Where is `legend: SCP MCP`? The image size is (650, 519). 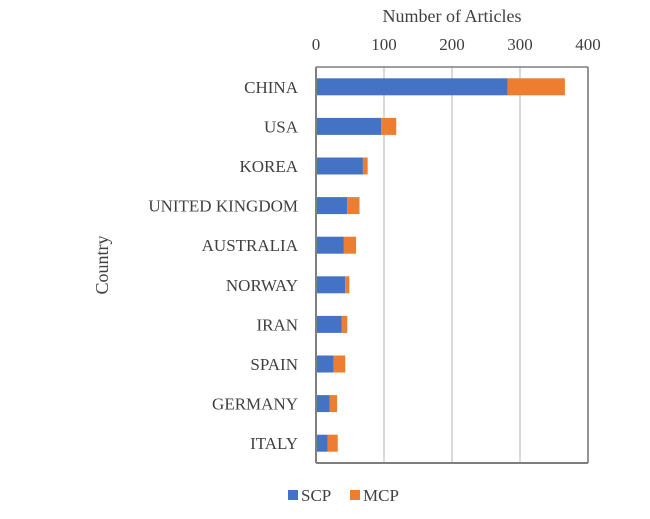
legend: SCP MCP is located at coordinates (343, 495).